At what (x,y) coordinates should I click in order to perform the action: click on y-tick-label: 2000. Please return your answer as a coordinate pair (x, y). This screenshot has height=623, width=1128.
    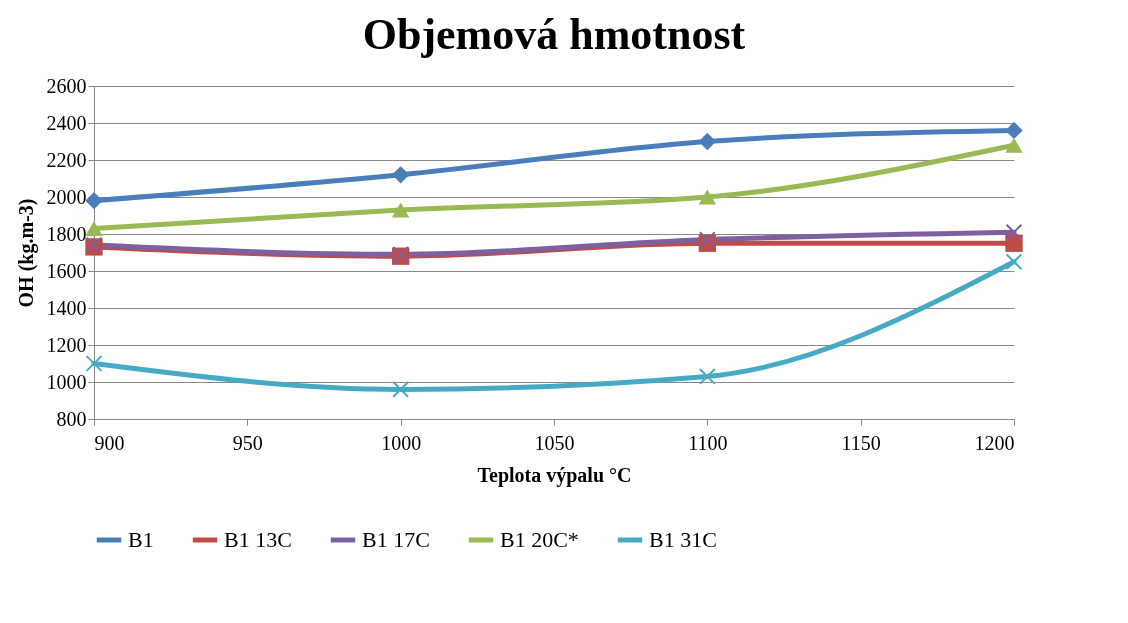
    Looking at the image, I should click on (66, 196).